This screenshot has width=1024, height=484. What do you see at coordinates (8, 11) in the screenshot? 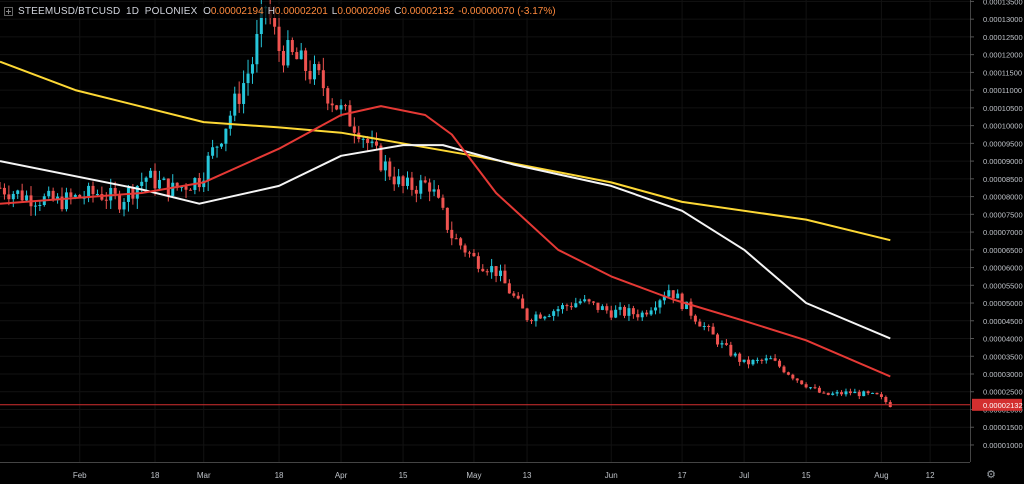
I see `collapse-icon` at bounding box center [8, 11].